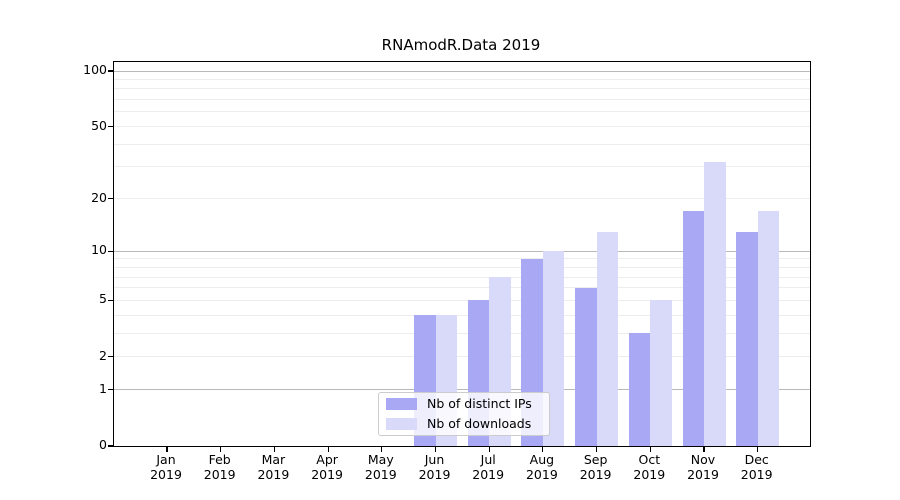 This screenshot has width=900, height=500. I want to click on x-tick-label: Nov 2019, so click(703, 467).